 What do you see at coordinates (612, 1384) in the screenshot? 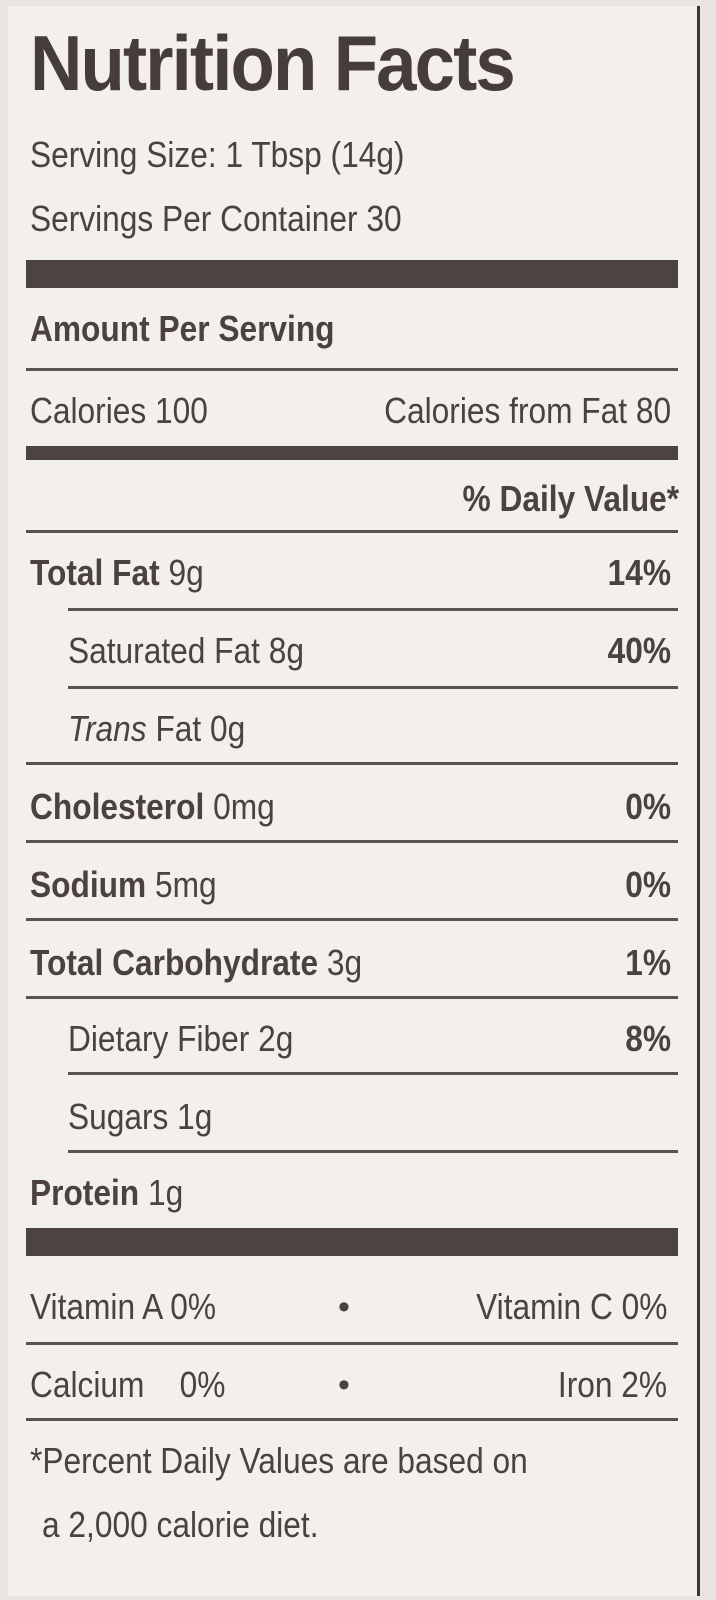
I see `iron: Iron 2%` at bounding box center [612, 1384].